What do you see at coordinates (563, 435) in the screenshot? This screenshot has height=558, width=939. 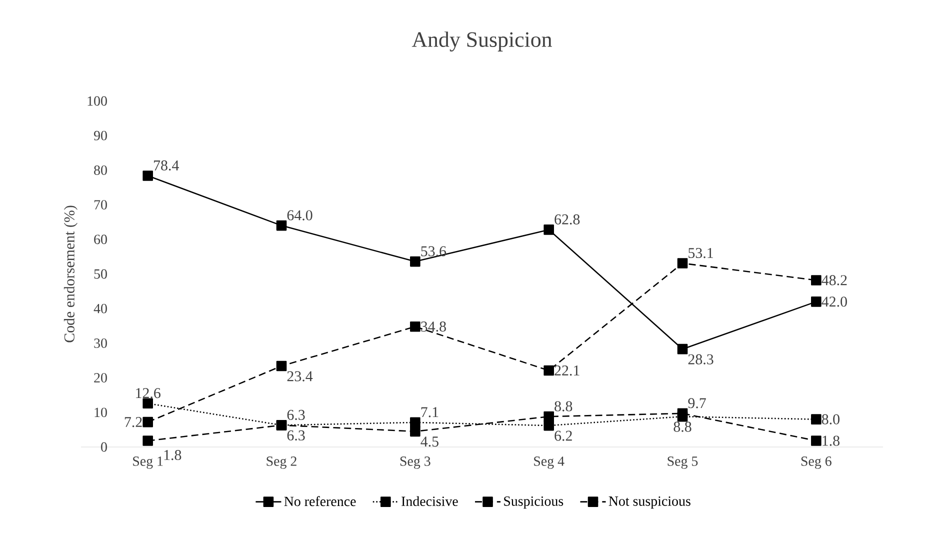 I see `data-label: 6.2` at bounding box center [563, 435].